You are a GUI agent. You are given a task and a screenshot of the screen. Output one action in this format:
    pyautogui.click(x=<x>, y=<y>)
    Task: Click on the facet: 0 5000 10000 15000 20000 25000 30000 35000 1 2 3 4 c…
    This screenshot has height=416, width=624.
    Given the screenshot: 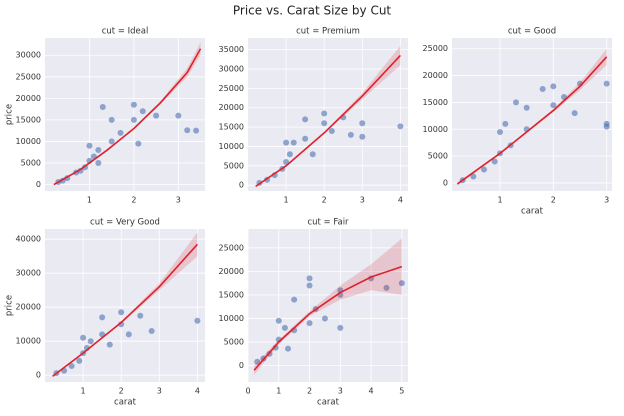 What is the action you would take?
    pyautogui.click(x=313, y=116)
    